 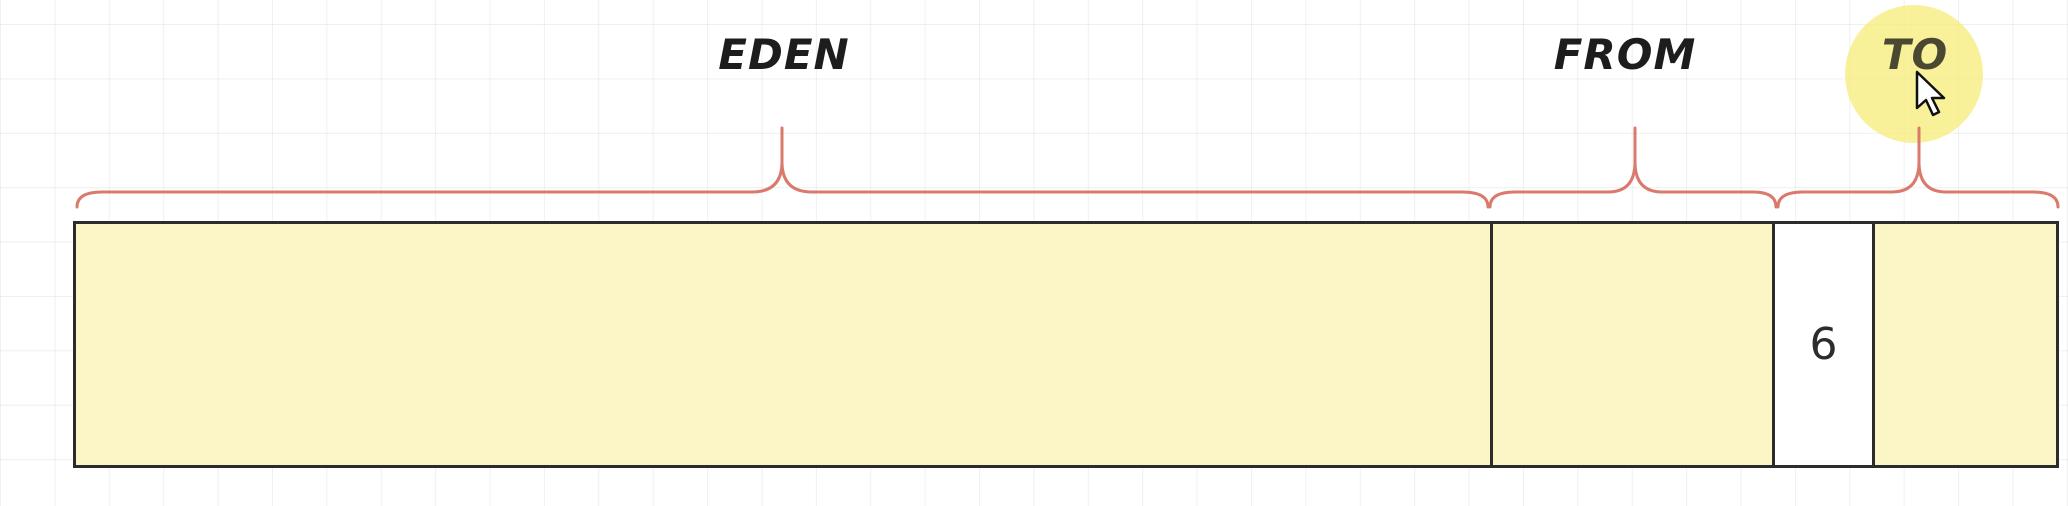 I want to click on to-region-free-space, so click(x=1965, y=344).